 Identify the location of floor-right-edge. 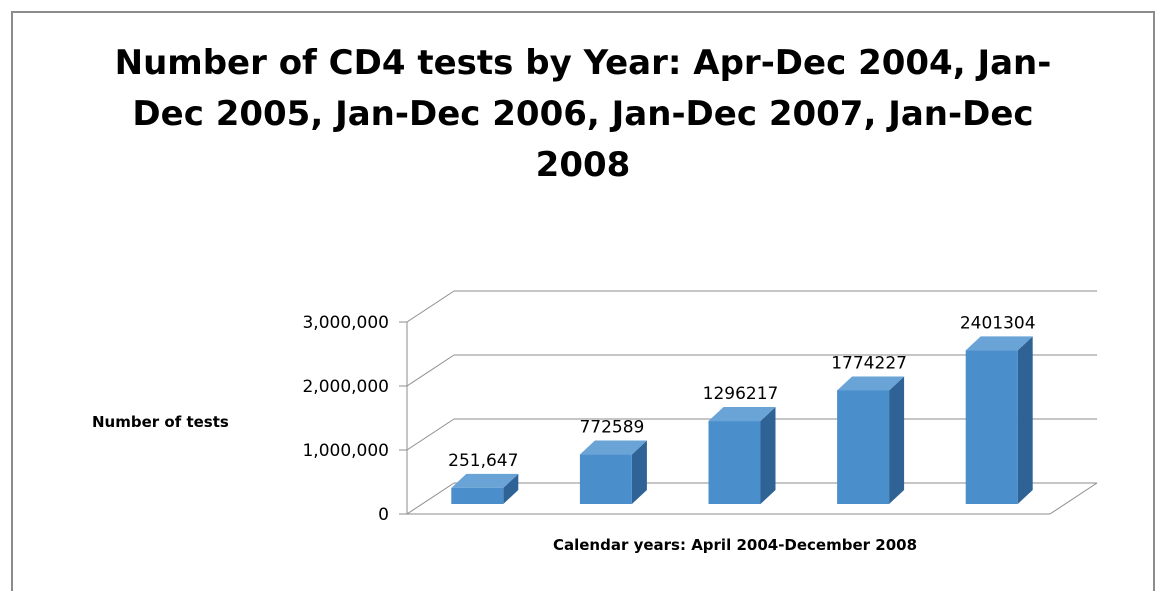
(1073, 498).